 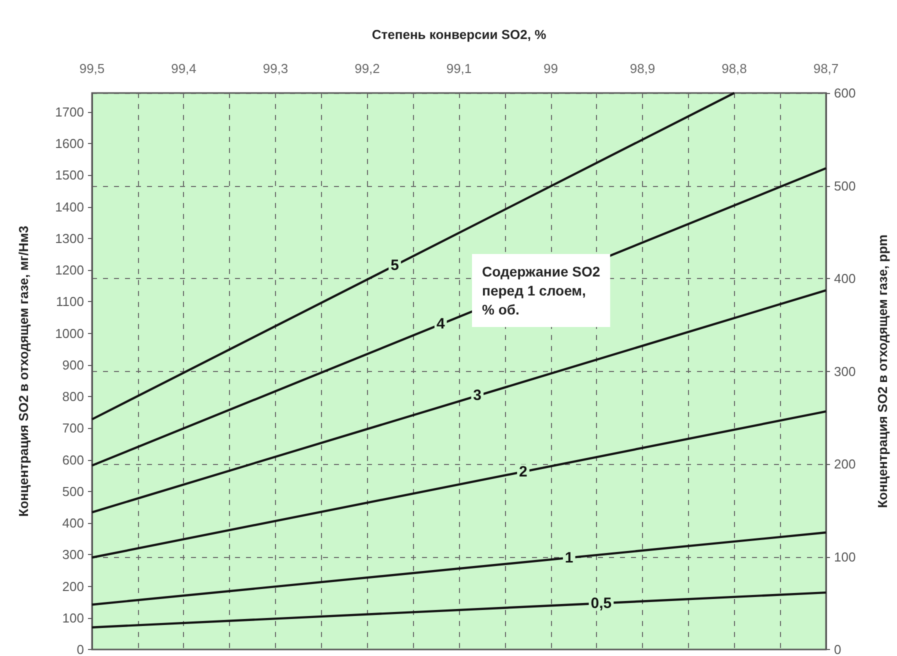 What do you see at coordinates (541, 291) in the screenshot?
I see `annotation: Содержание SO2 перед 1 слоем, % об.` at bounding box center [541, 291].